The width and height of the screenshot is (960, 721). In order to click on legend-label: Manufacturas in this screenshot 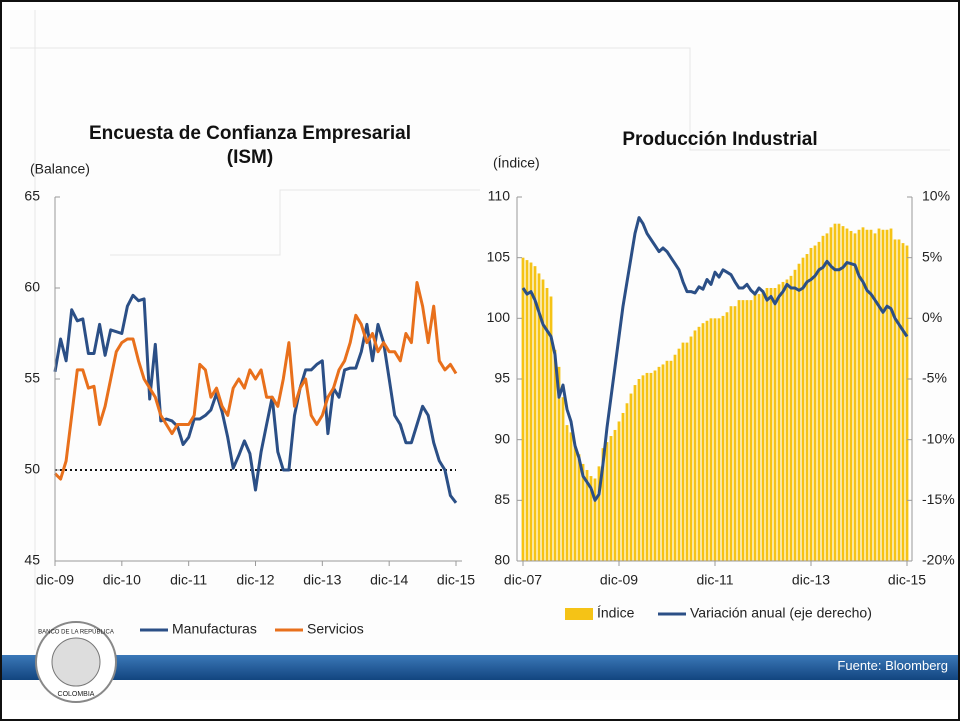, I will do `click(214, 629)`.